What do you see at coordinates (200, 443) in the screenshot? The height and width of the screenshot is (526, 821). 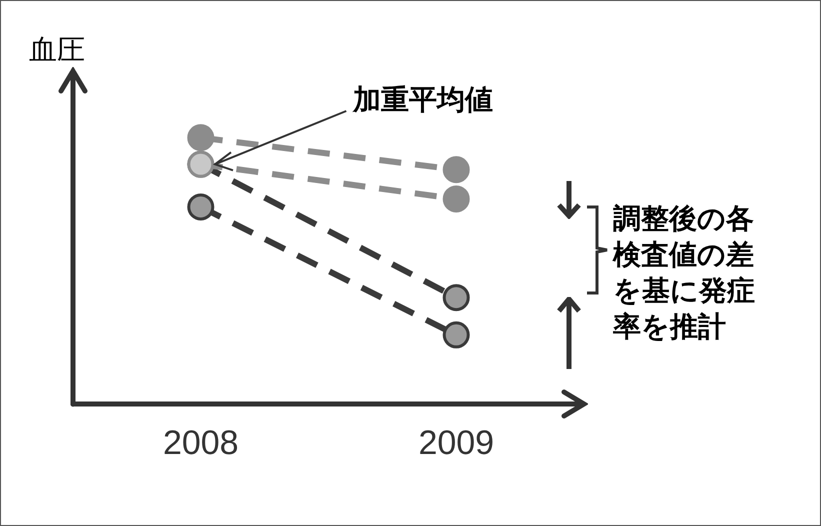 I see `x-tick-label: 2008` at bounding box center [200, 443].